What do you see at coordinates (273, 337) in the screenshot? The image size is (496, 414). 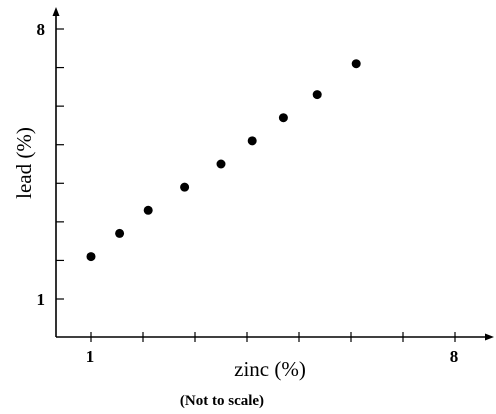 I see `x-ticks` at bounding box center [273, 337].